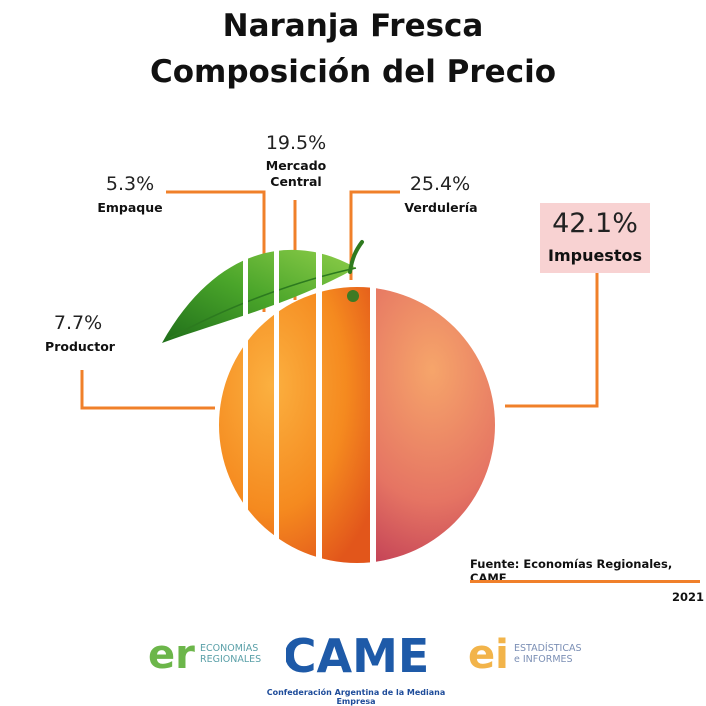 The image size is (706, 706). I want to click on er-line2: REGIONALES, so click(231, 659).